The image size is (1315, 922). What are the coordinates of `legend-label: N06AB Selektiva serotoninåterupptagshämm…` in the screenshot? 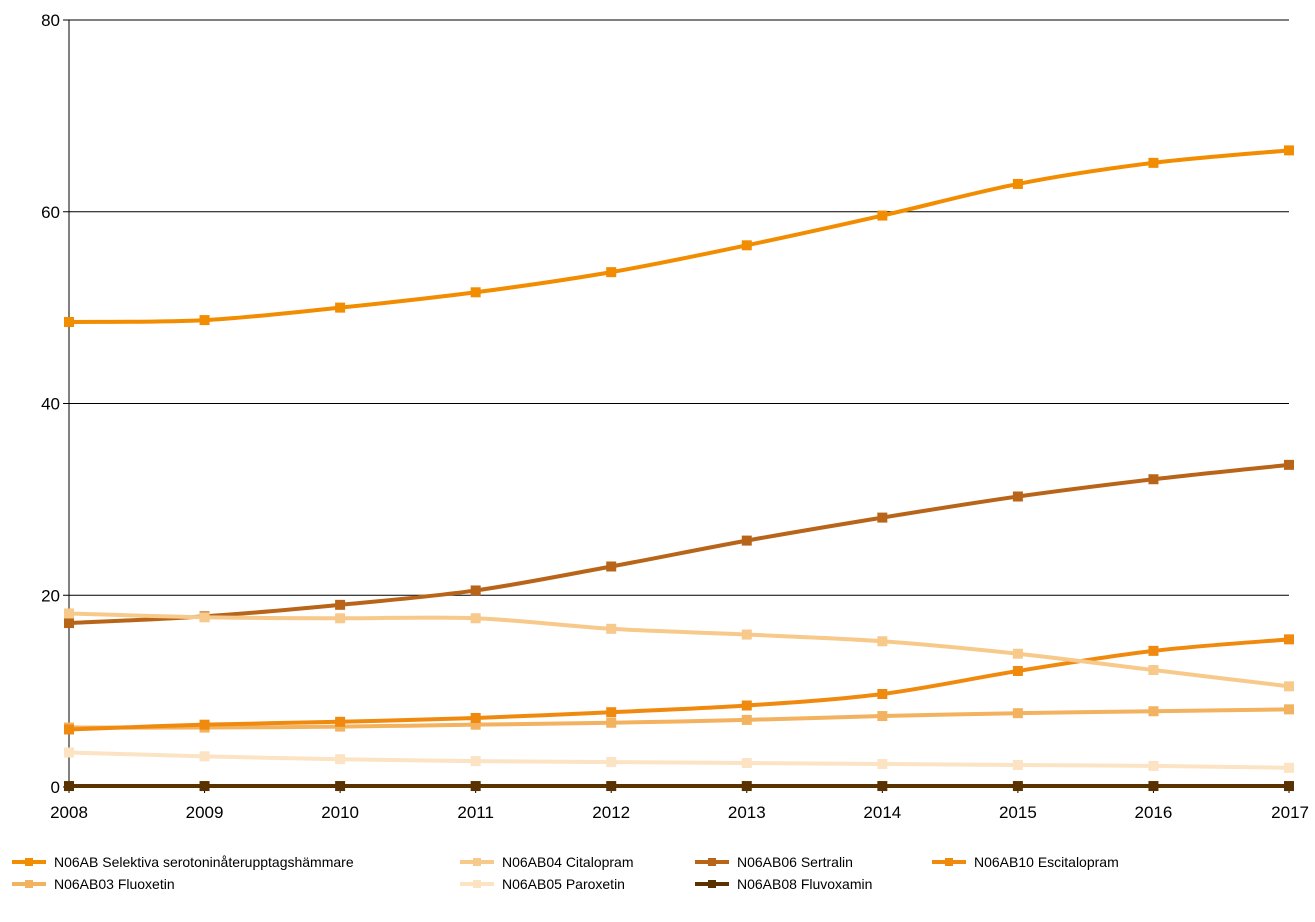 It's located at (204, 862).